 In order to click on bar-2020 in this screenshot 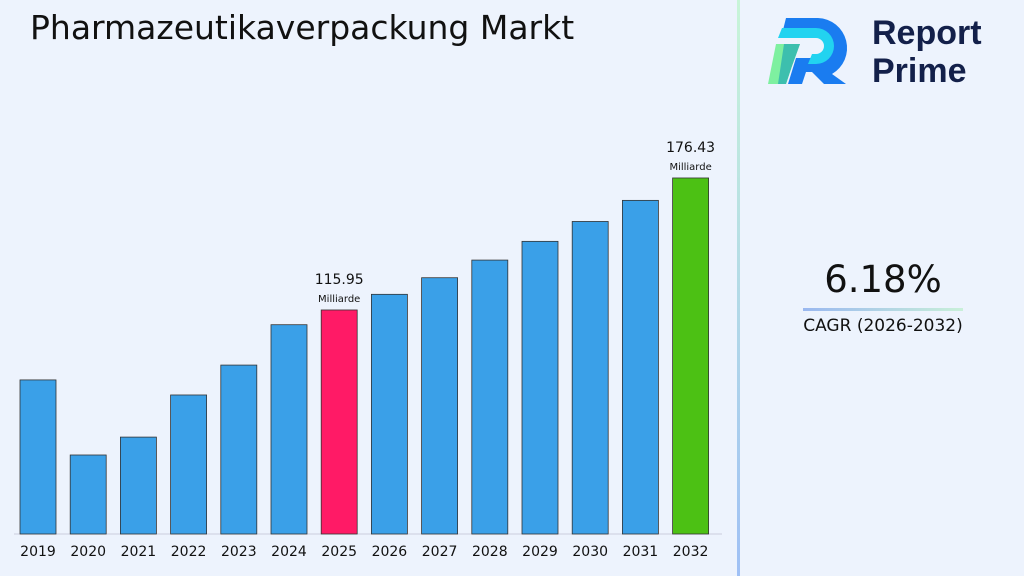, I will do `click(88, 494)`.